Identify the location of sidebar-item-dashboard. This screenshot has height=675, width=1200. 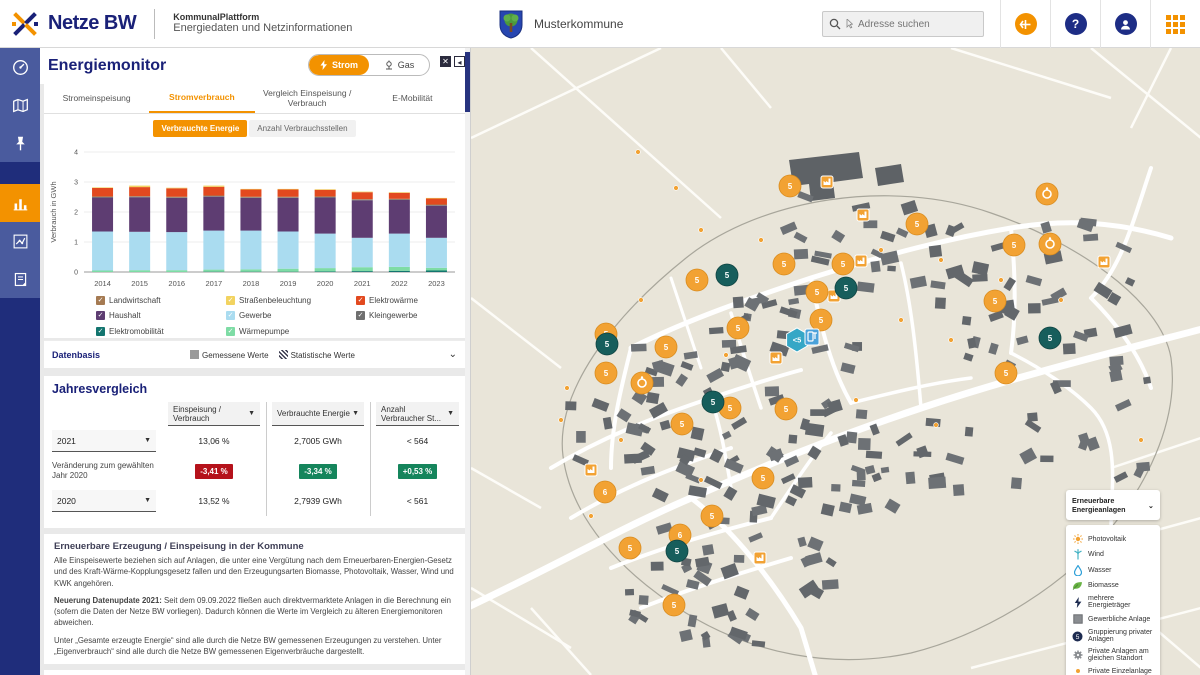
(20, 67).